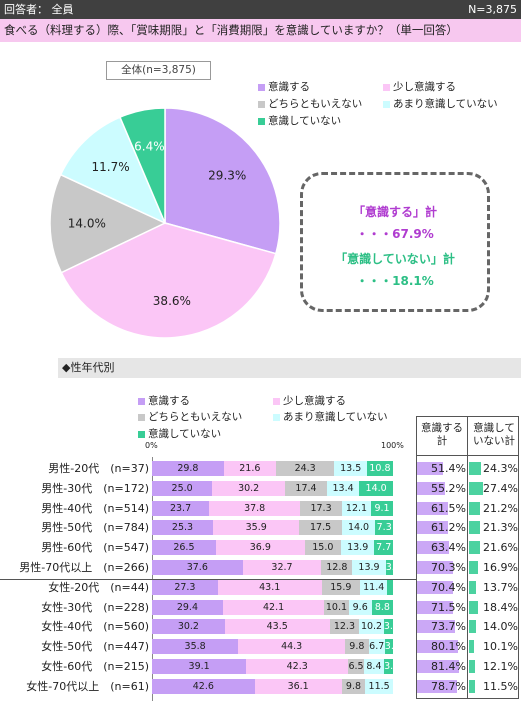 This screenshot has width=521, height=701. What do you see at coordinates (394, 212) in the screenshot?
I see `callout-line-1: 「意識する」計` at bounding box center [394, 212].